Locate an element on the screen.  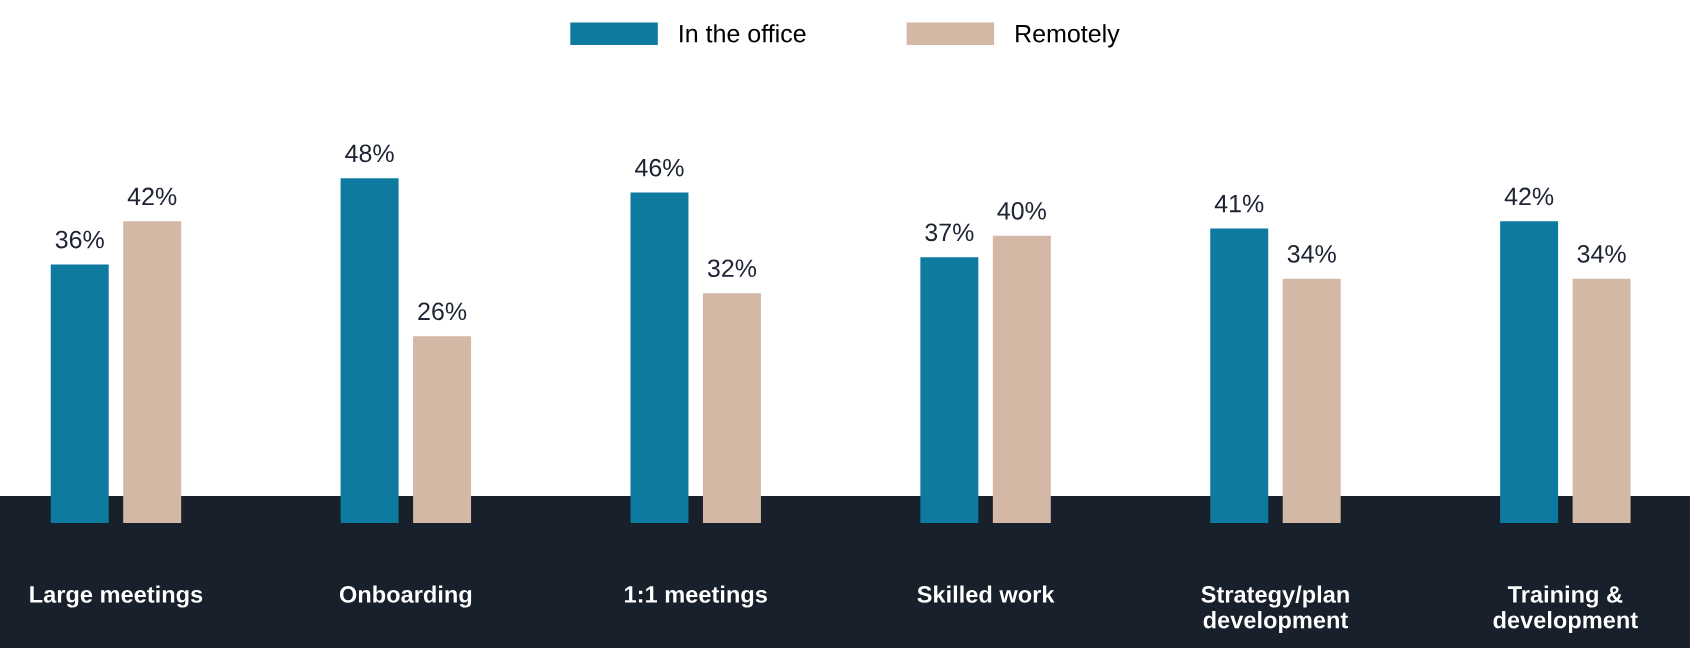
legend-label: In the office is located at coordinates (743, 33).